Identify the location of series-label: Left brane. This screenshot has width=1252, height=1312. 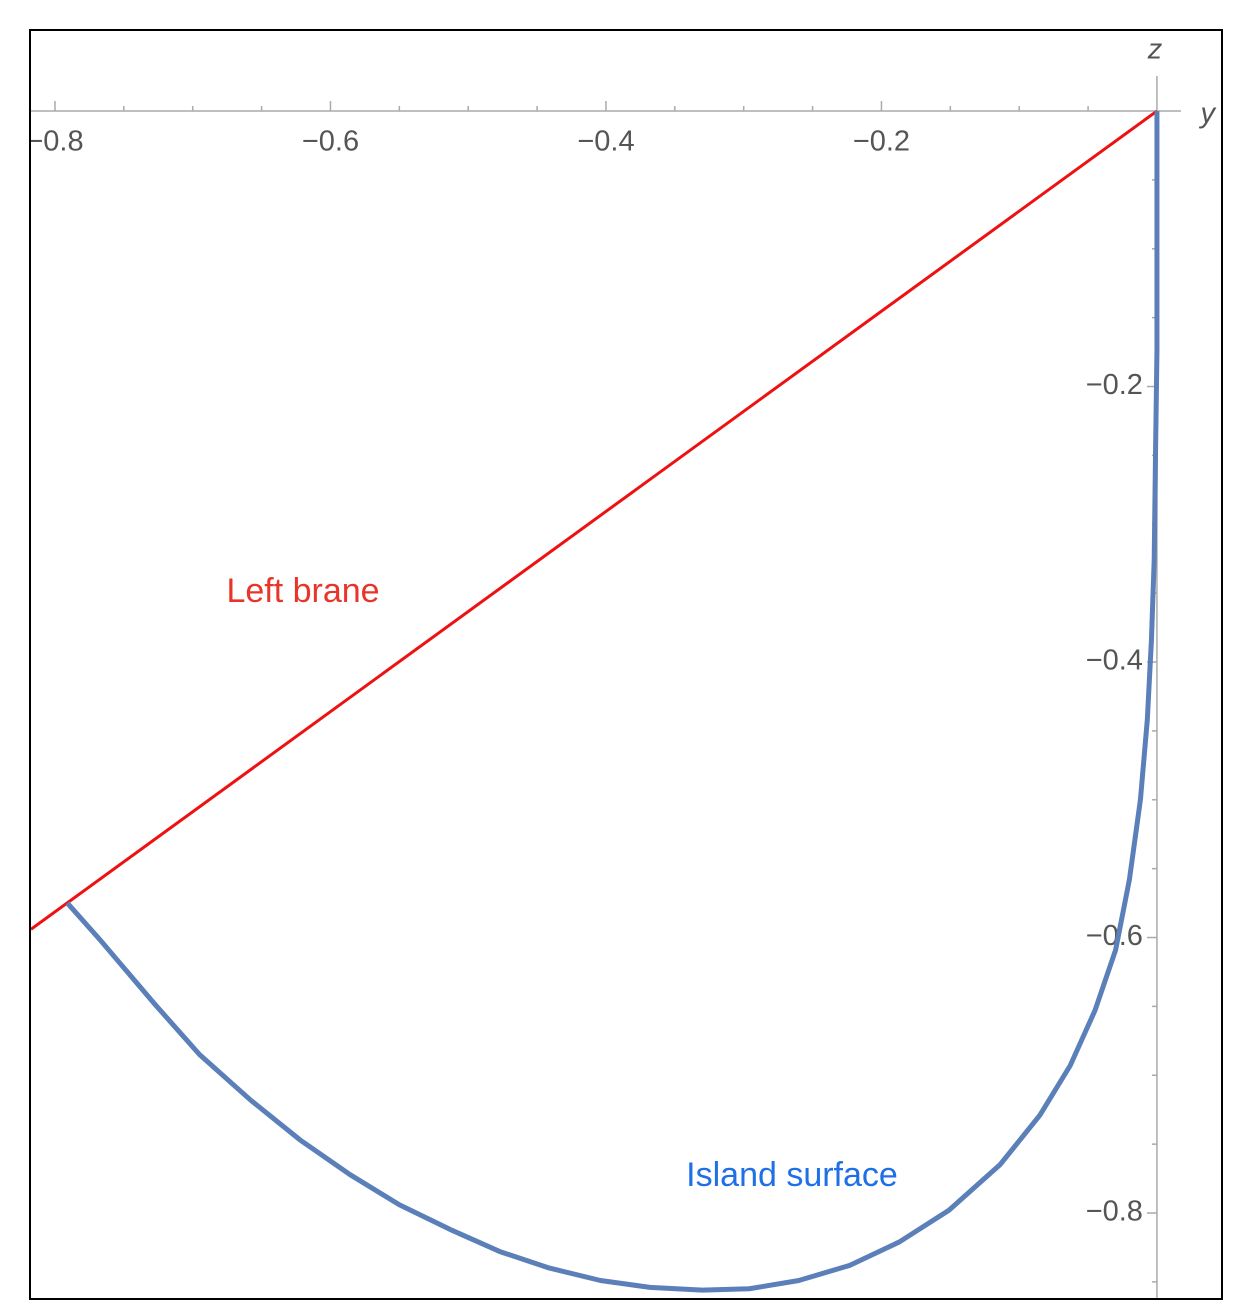
(302, 591).